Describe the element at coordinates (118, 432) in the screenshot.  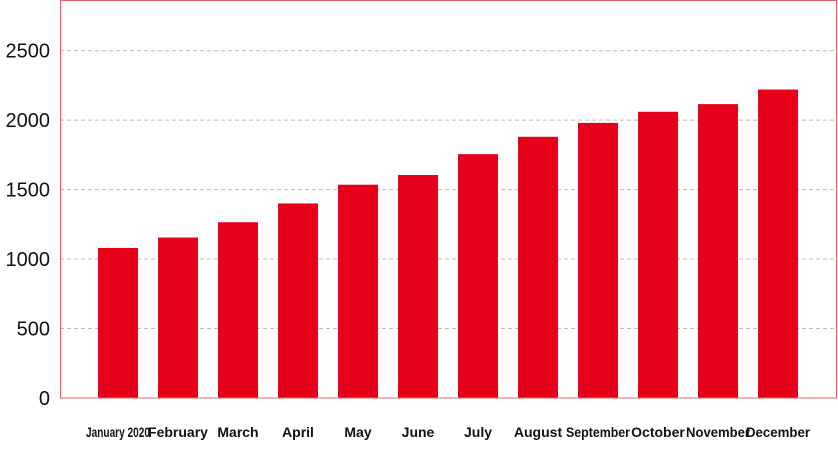
I see `x-tick-label: January 2020` at that location.